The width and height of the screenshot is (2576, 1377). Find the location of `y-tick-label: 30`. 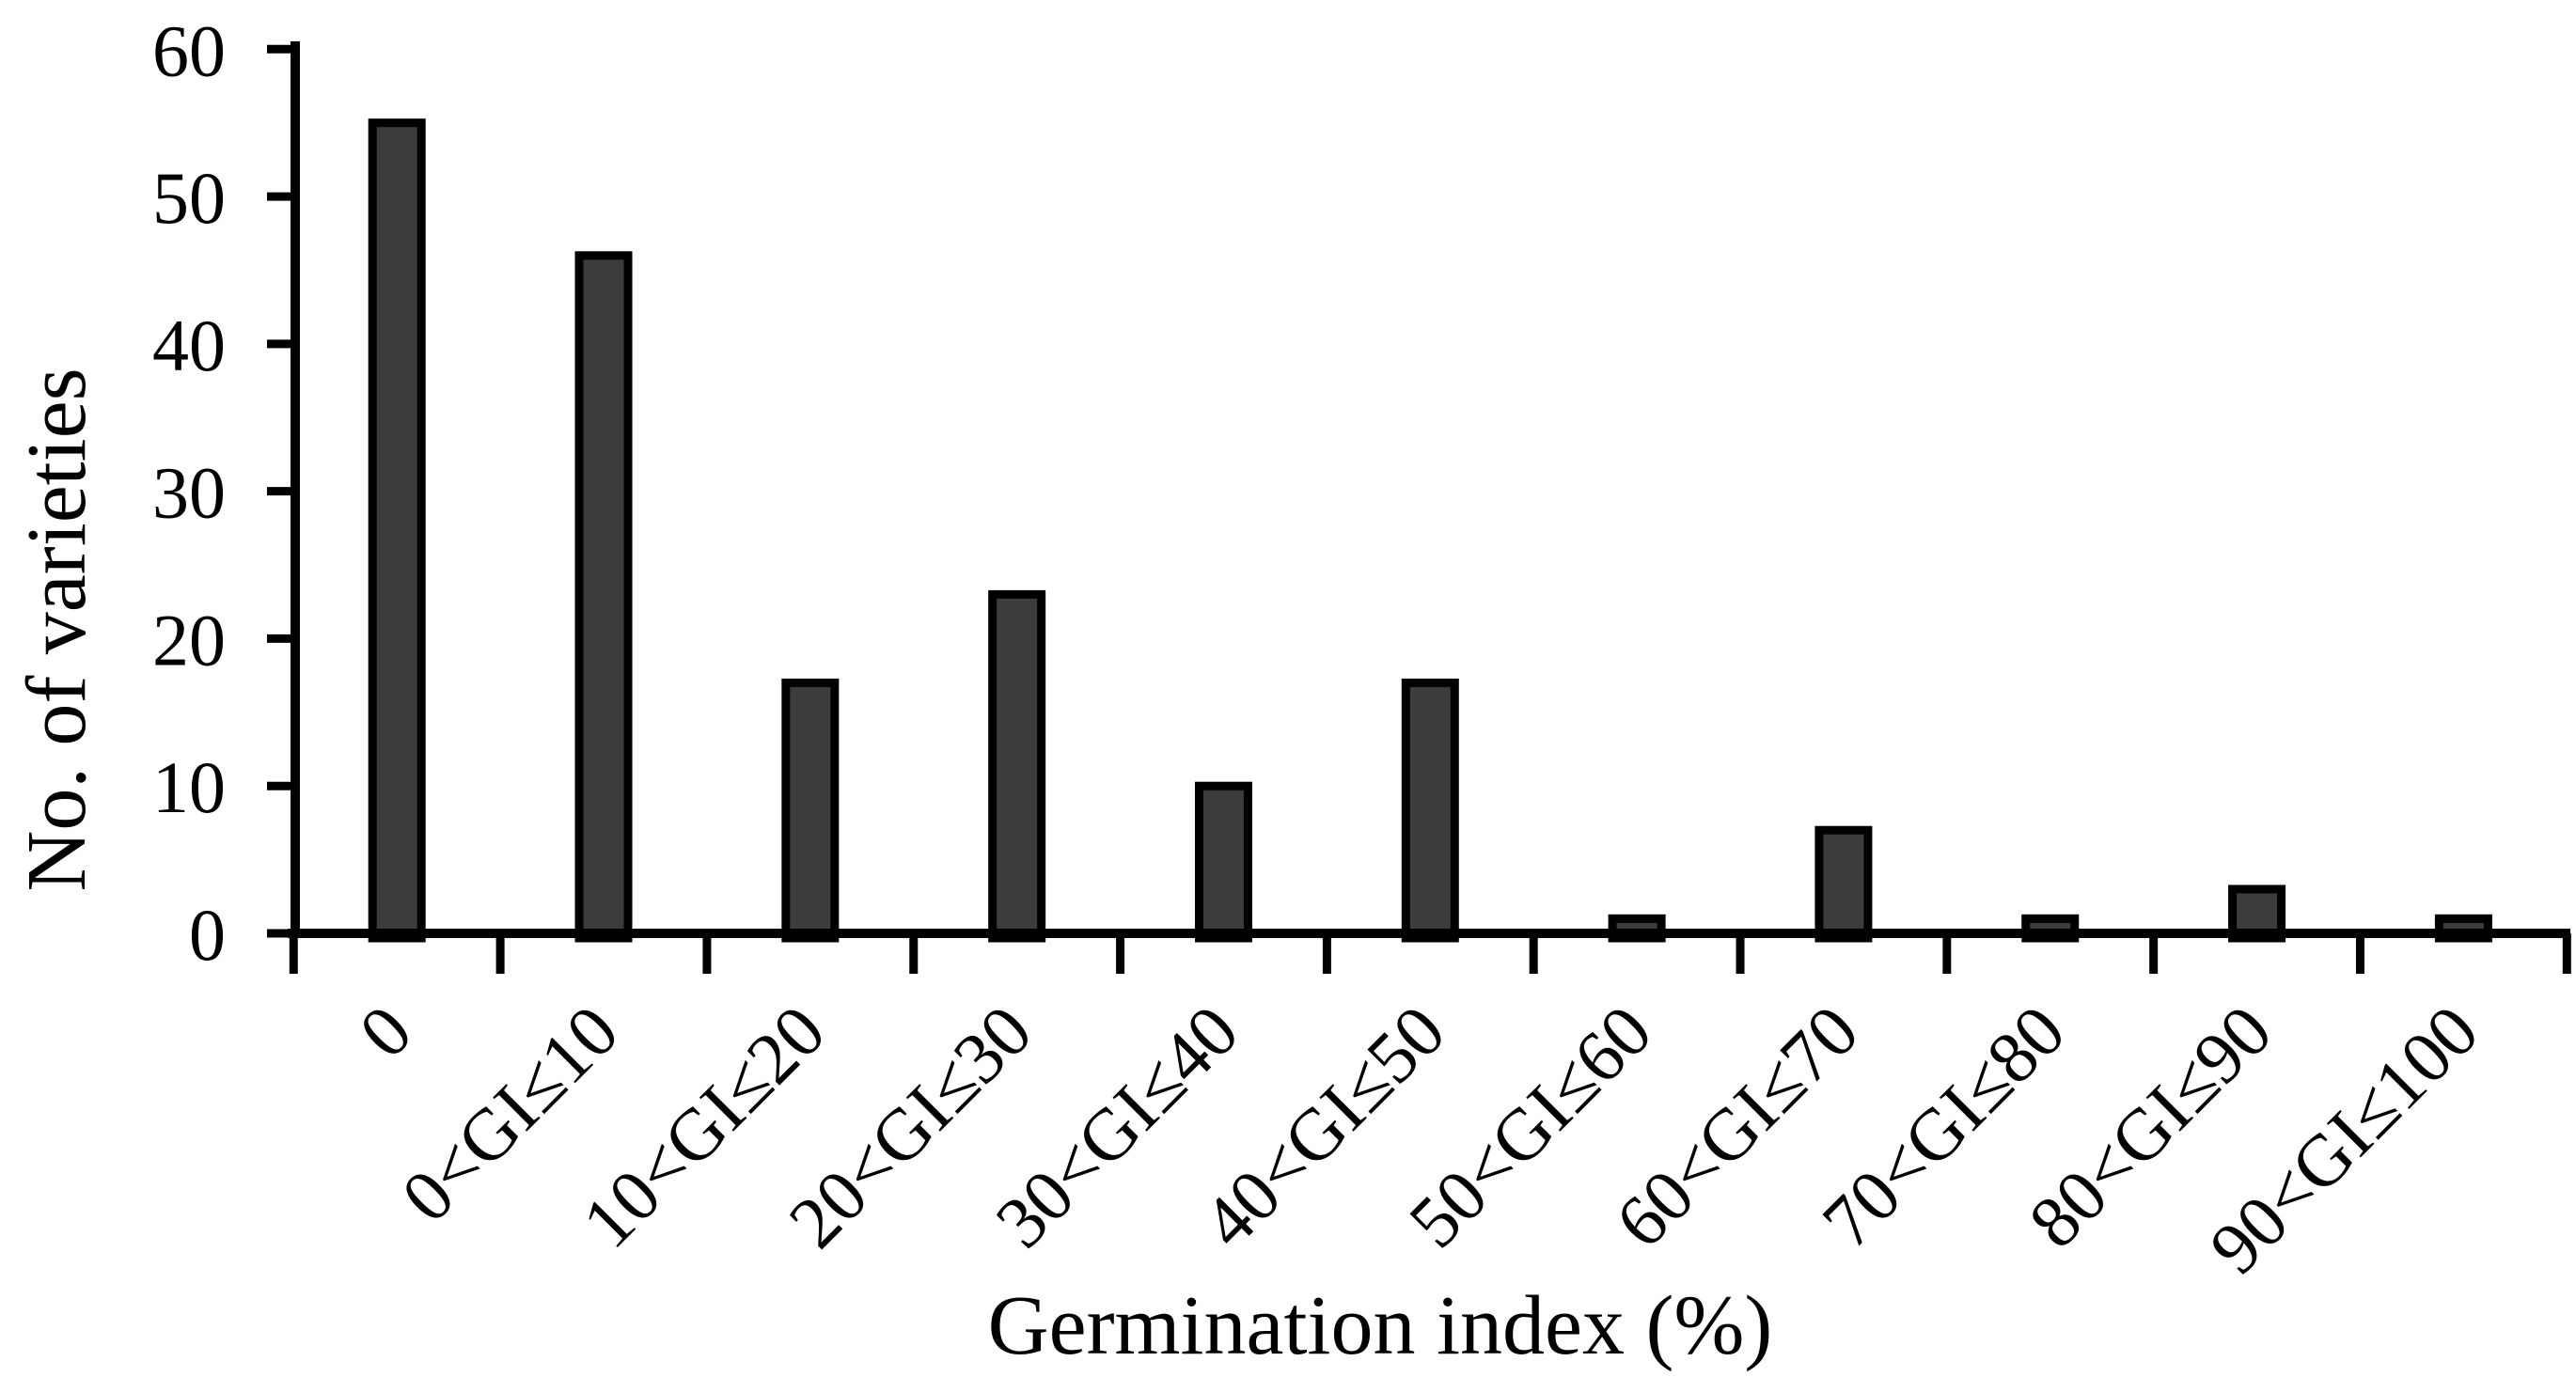

y-tick-label: 30 is located at coordinates (189, 493).